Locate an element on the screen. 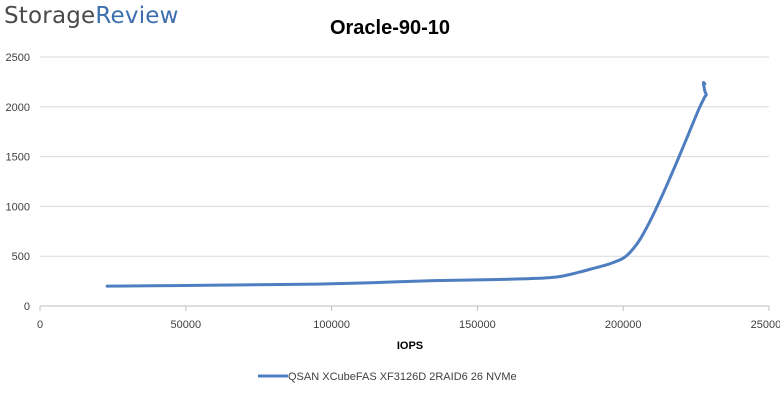 The height and width of the screenshot is (401, 780). chart-title: Oracle-90-10 is located at coordinates (390, 28).